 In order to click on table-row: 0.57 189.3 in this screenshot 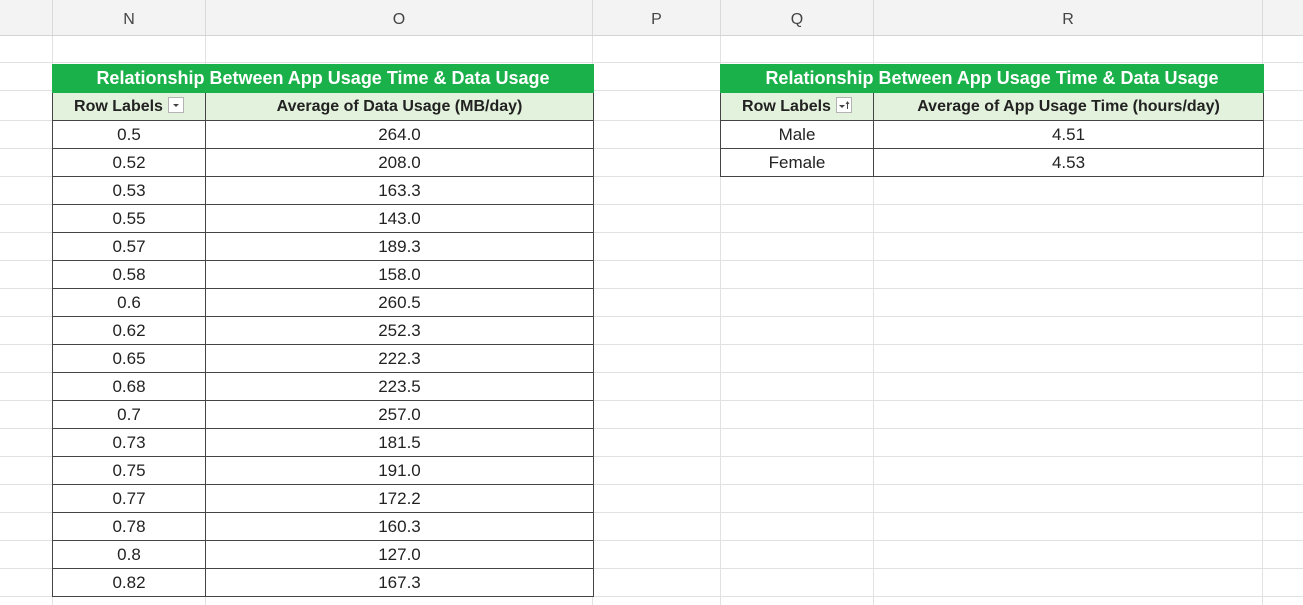, I will do `click(323, 246)`.